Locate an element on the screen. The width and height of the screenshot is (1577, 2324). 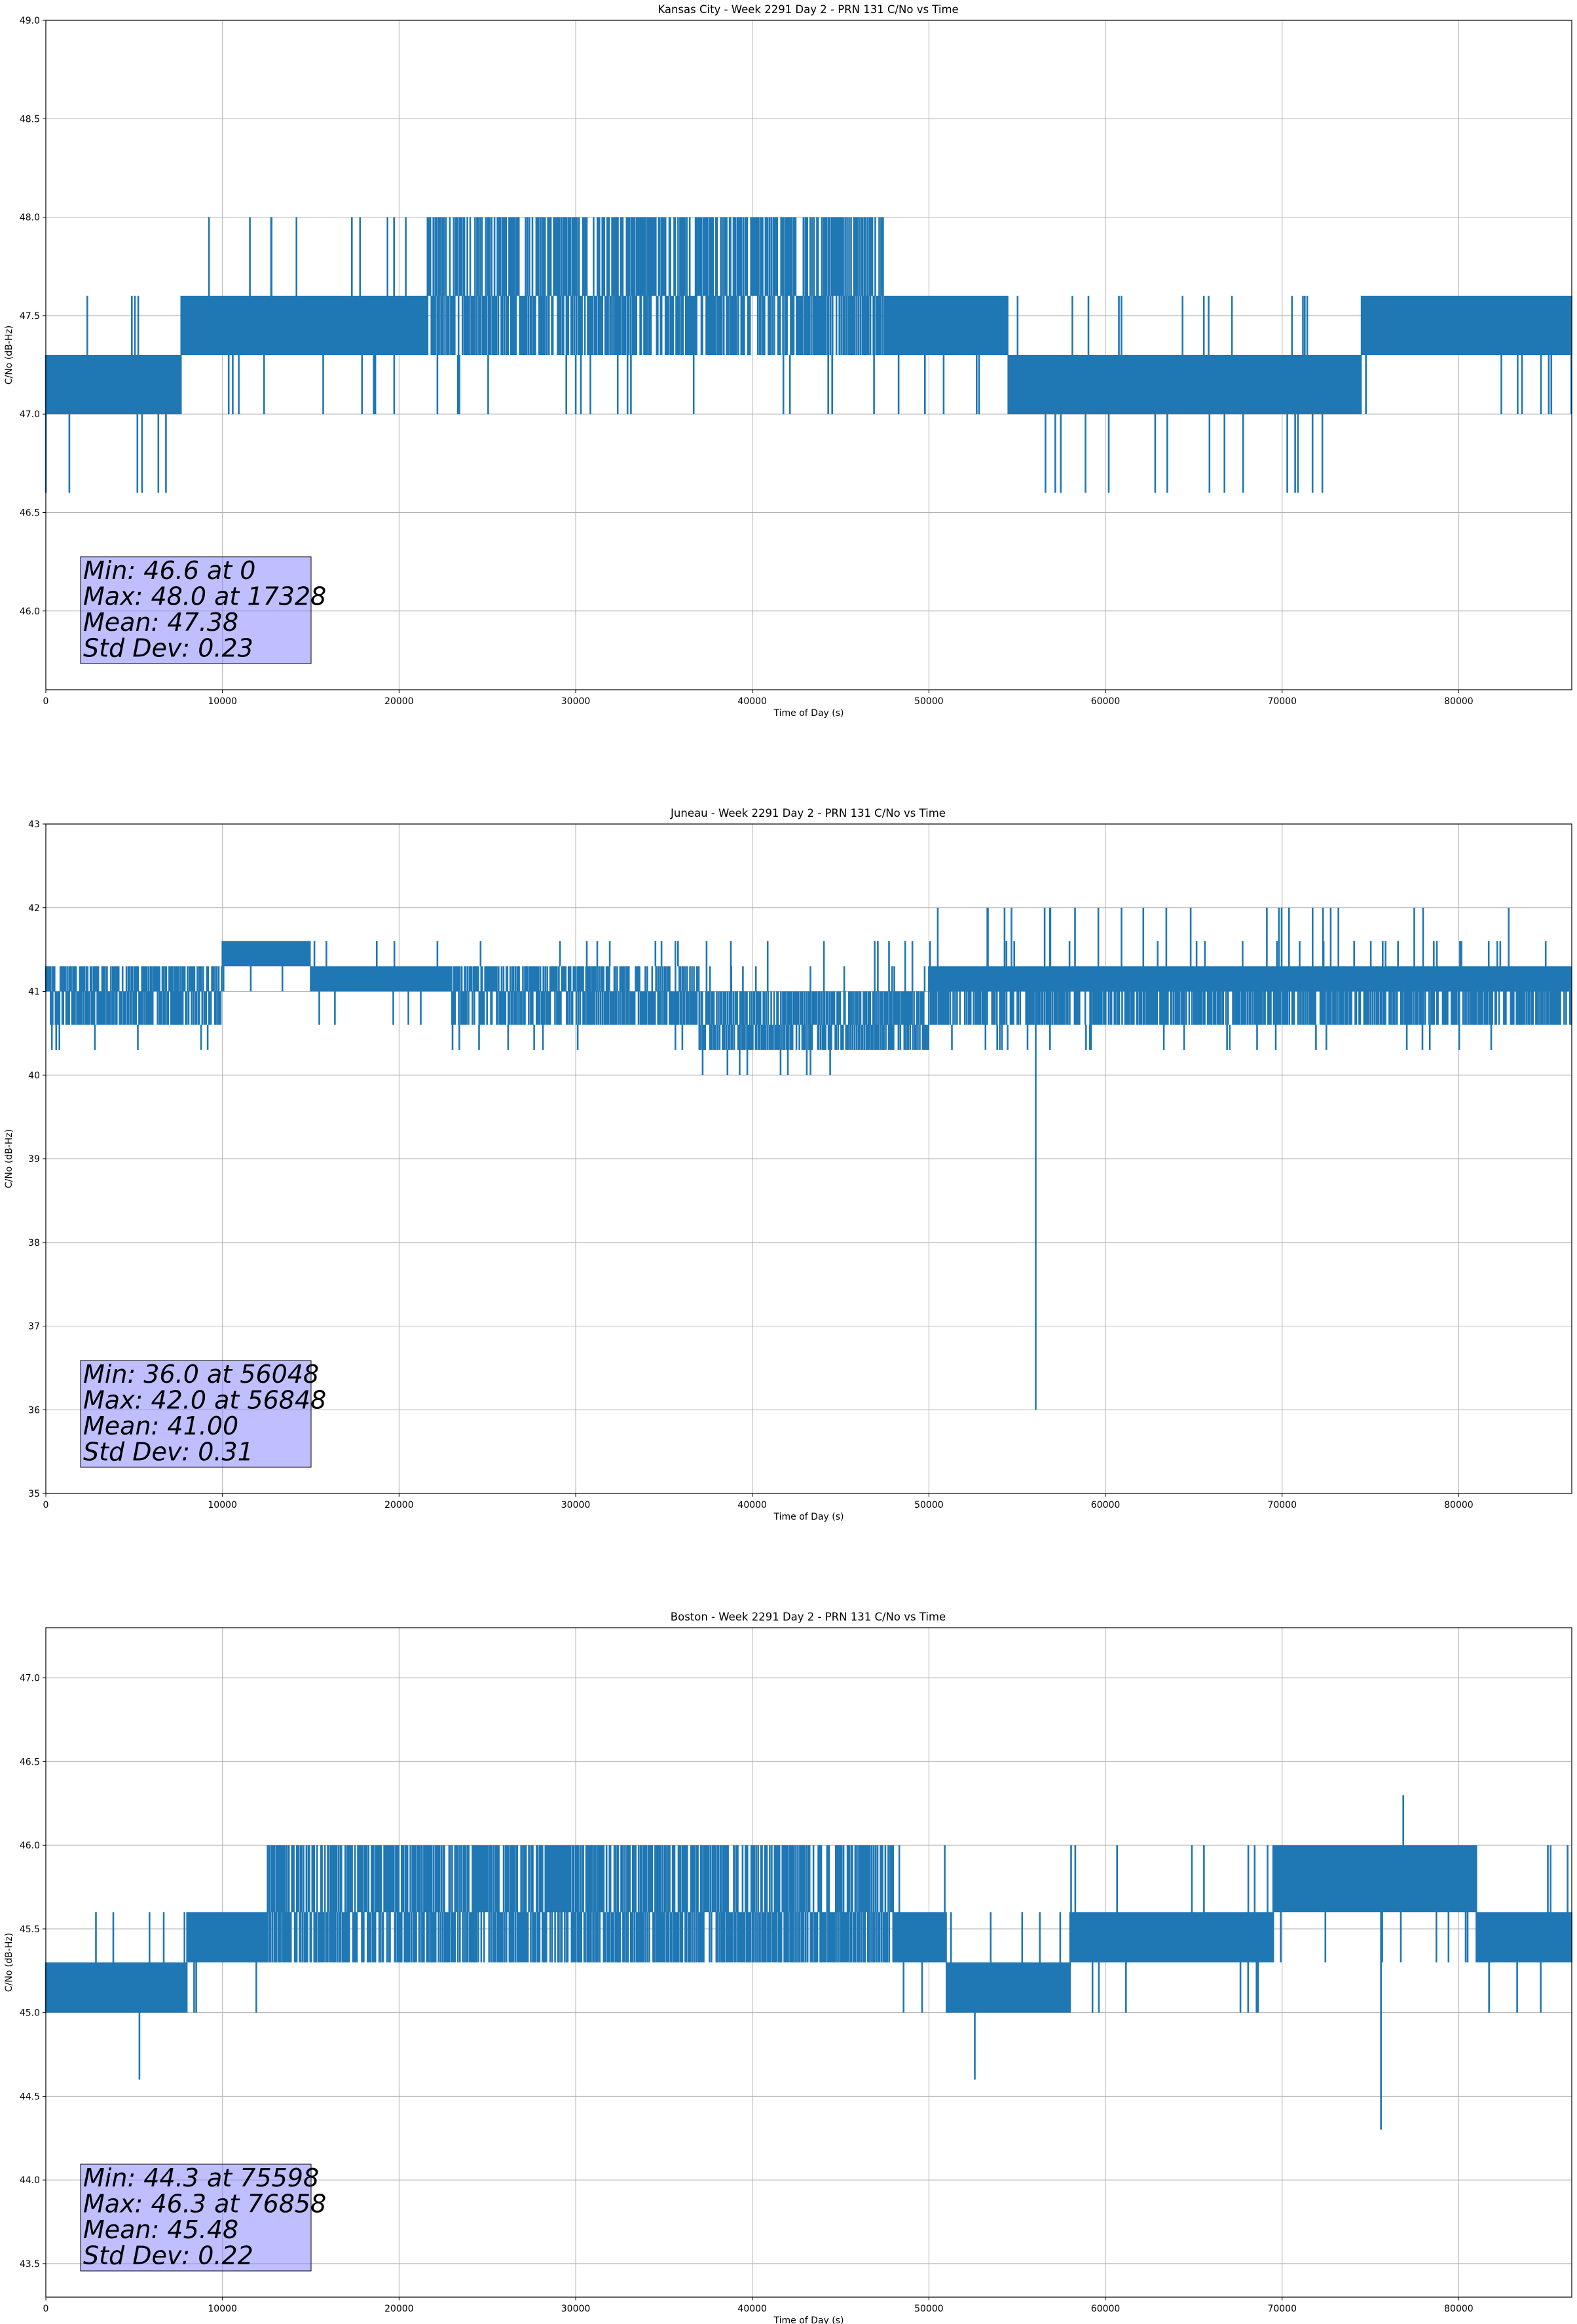
y-tick-label: 48.5 is located at coordinates (30, 119).